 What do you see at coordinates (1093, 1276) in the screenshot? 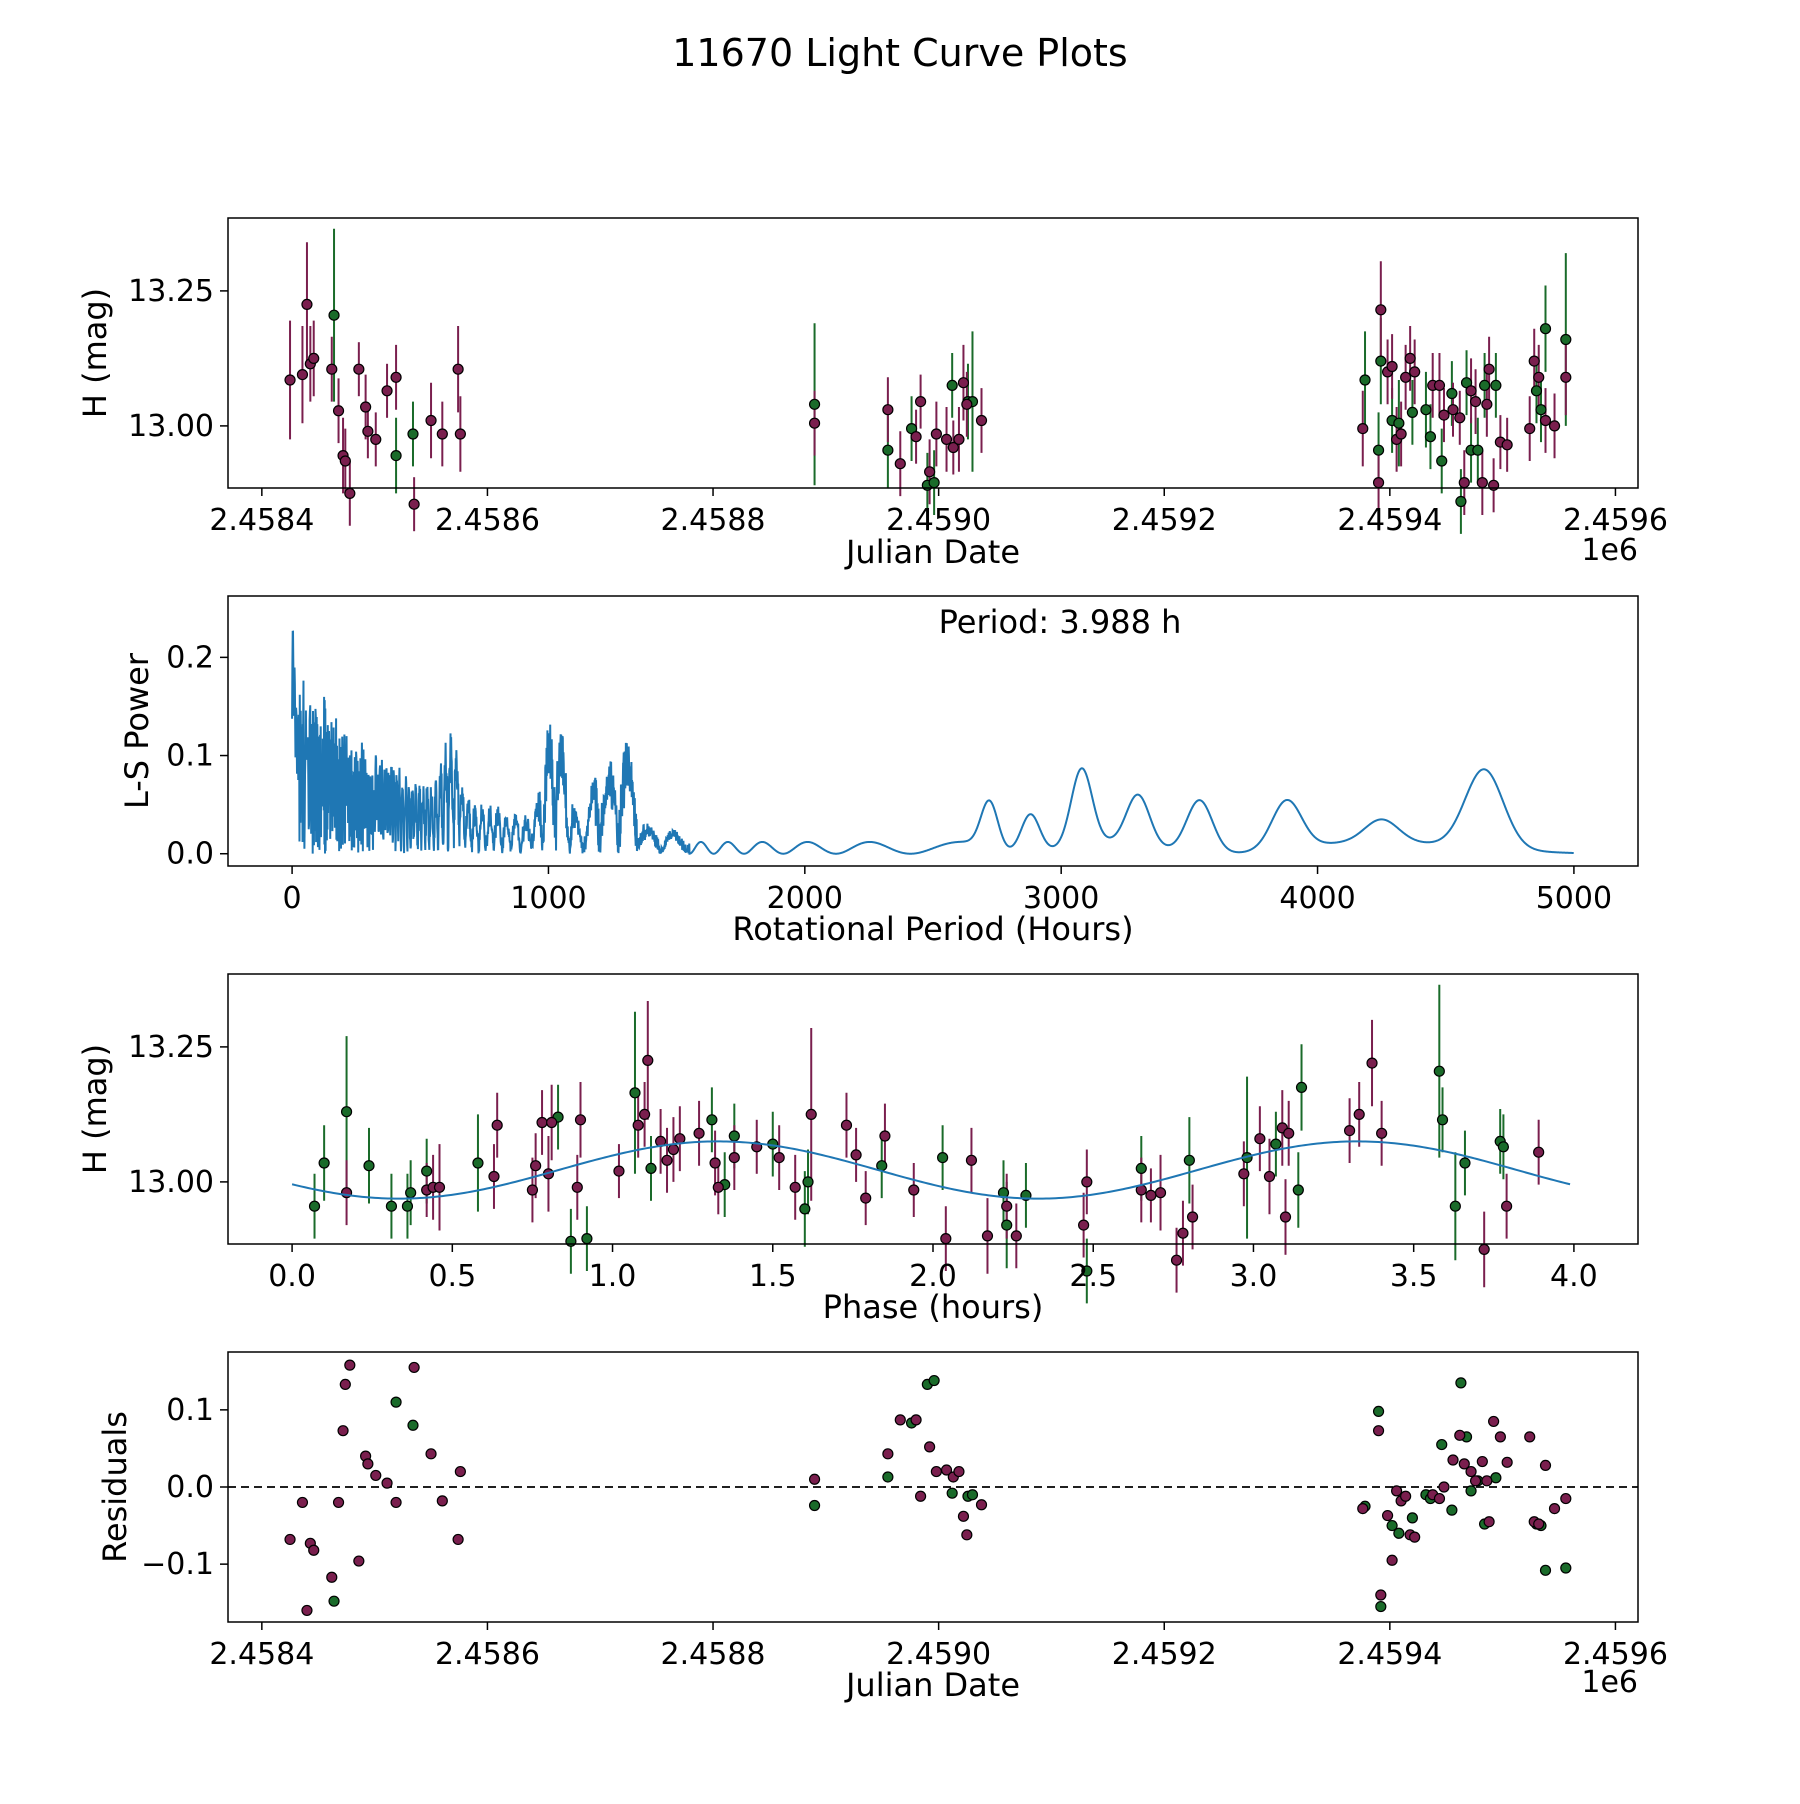
I see `phased-x-tick-label: 2.5` at bounding box center [1093, 1276].